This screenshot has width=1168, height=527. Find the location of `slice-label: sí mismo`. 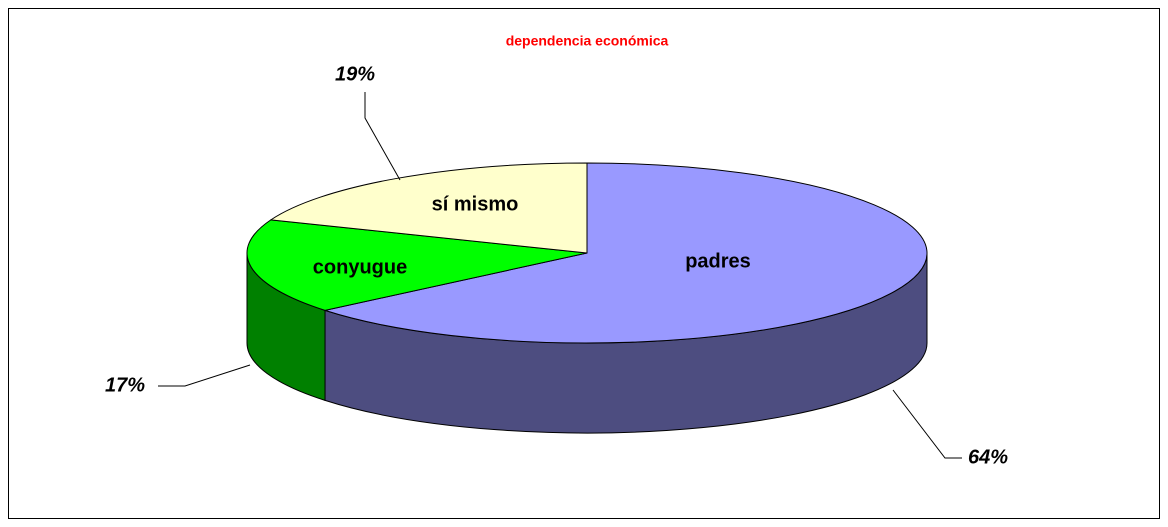

slice-label: sí mismo is located at coordinates (475, 204).